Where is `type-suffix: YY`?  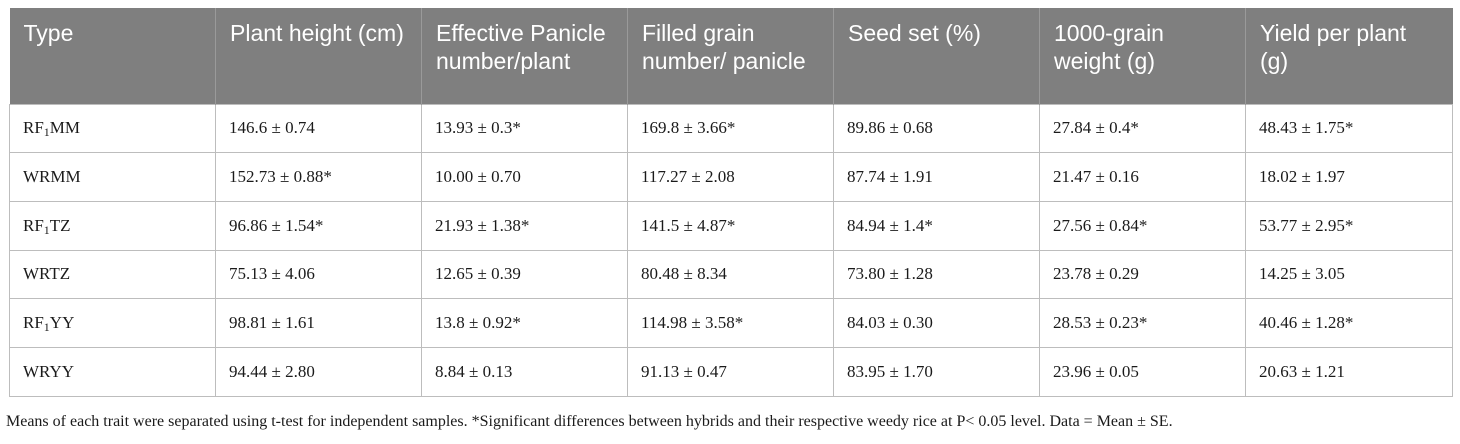
type-suffix: YY is located at coordinates (62, 323).